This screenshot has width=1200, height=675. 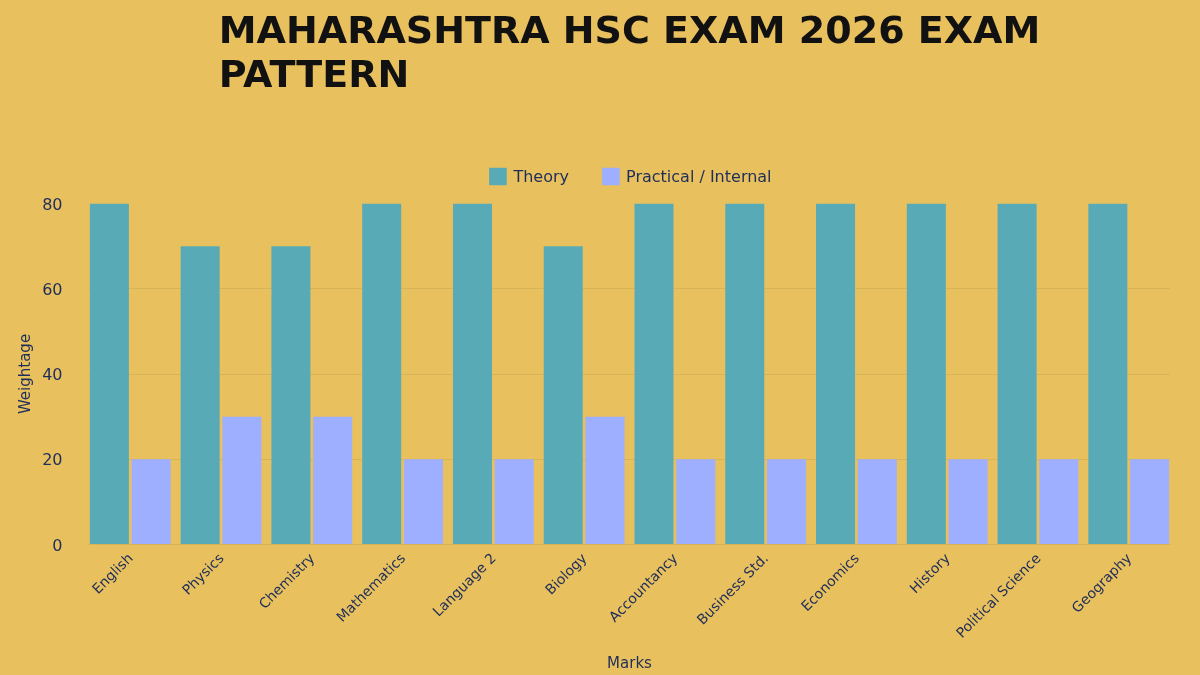 What do you see at coordinates (52, 289) in the screenshot?
I see `y-tick-label: 60` at bounding box center [52, 289].